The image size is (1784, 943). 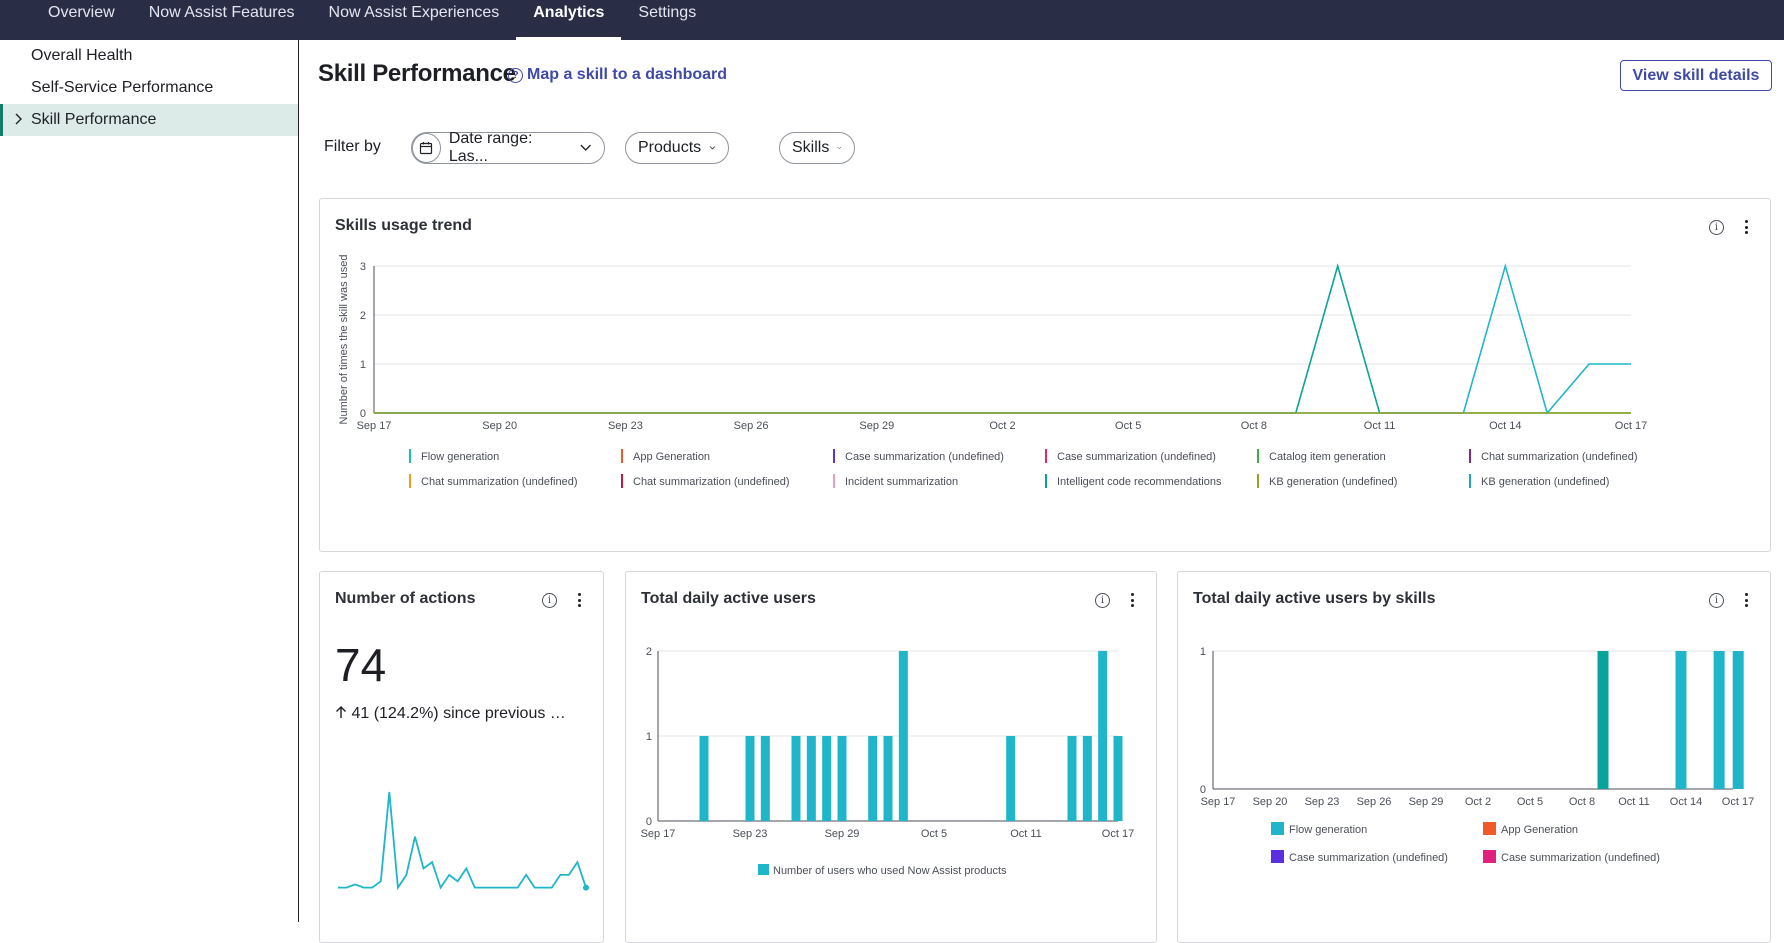 What do you see at coordinates (625, 426) in the screenshot?
I see `x-tick-label: Sep 23` at bounding box center [625, 426].